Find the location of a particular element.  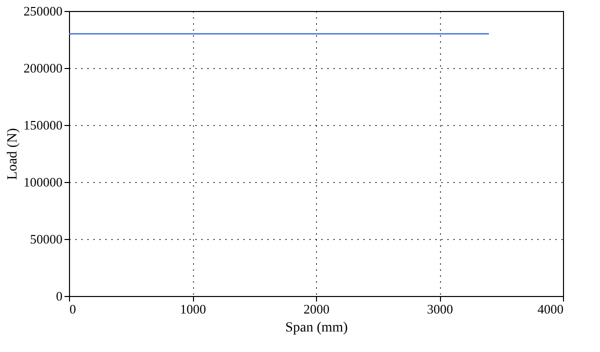

y-tick-label: 150000 is located at coordinates (43, 125).